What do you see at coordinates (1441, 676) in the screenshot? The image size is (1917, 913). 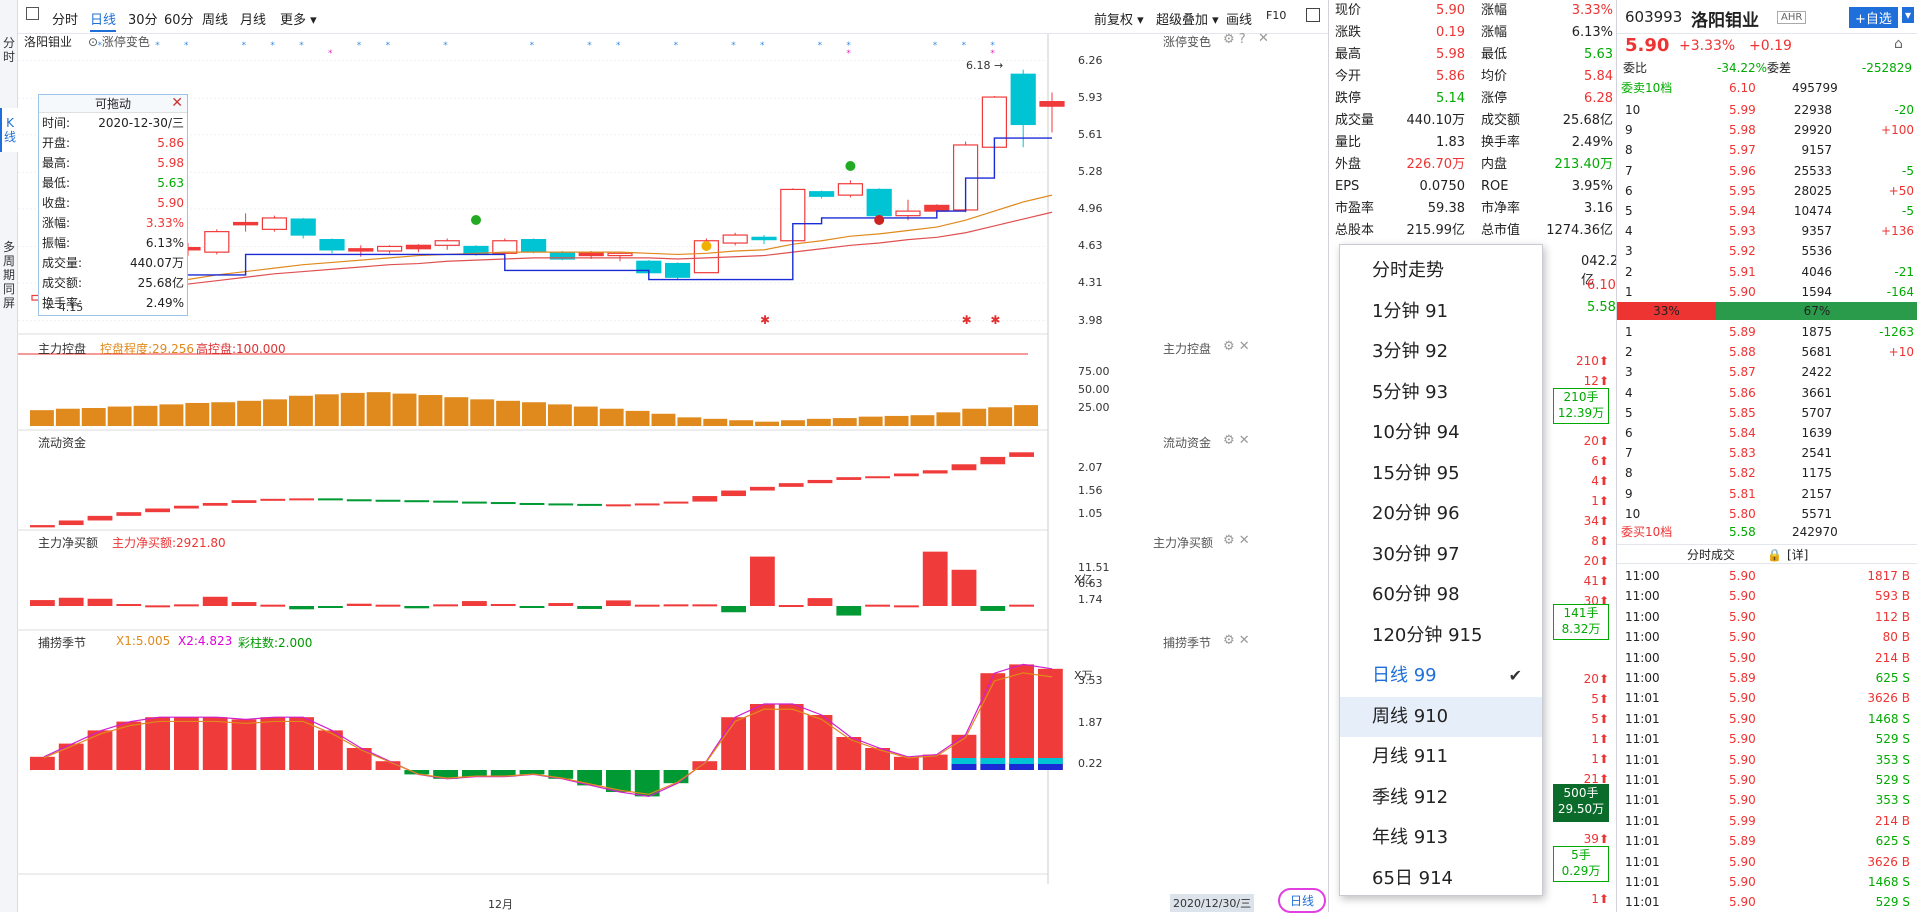 I see `period-menu-item: 日线 99 ✔` at bounding box center [1441, 676].